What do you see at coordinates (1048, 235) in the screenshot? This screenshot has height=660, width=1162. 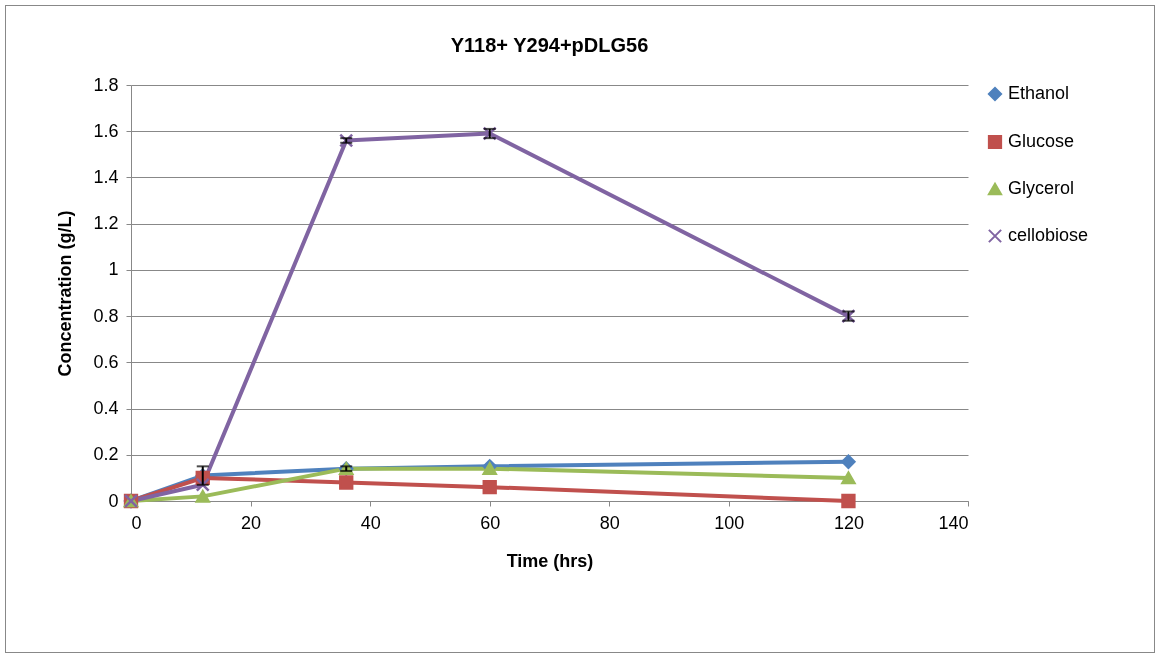 I see `legend-label: cellobiose` at bounding box center [1048, 235].